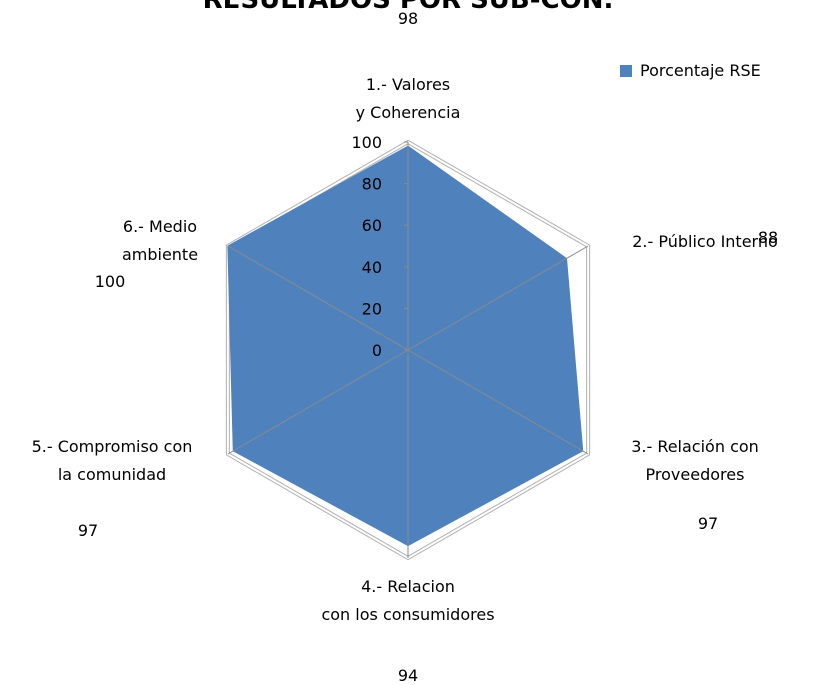 This screenshot has height=685, width=819. What do you see at coordinates (700, 70) in the screenshot?
I see `legend-label: Porcentaje RSE` at bounding box center [700, 70].